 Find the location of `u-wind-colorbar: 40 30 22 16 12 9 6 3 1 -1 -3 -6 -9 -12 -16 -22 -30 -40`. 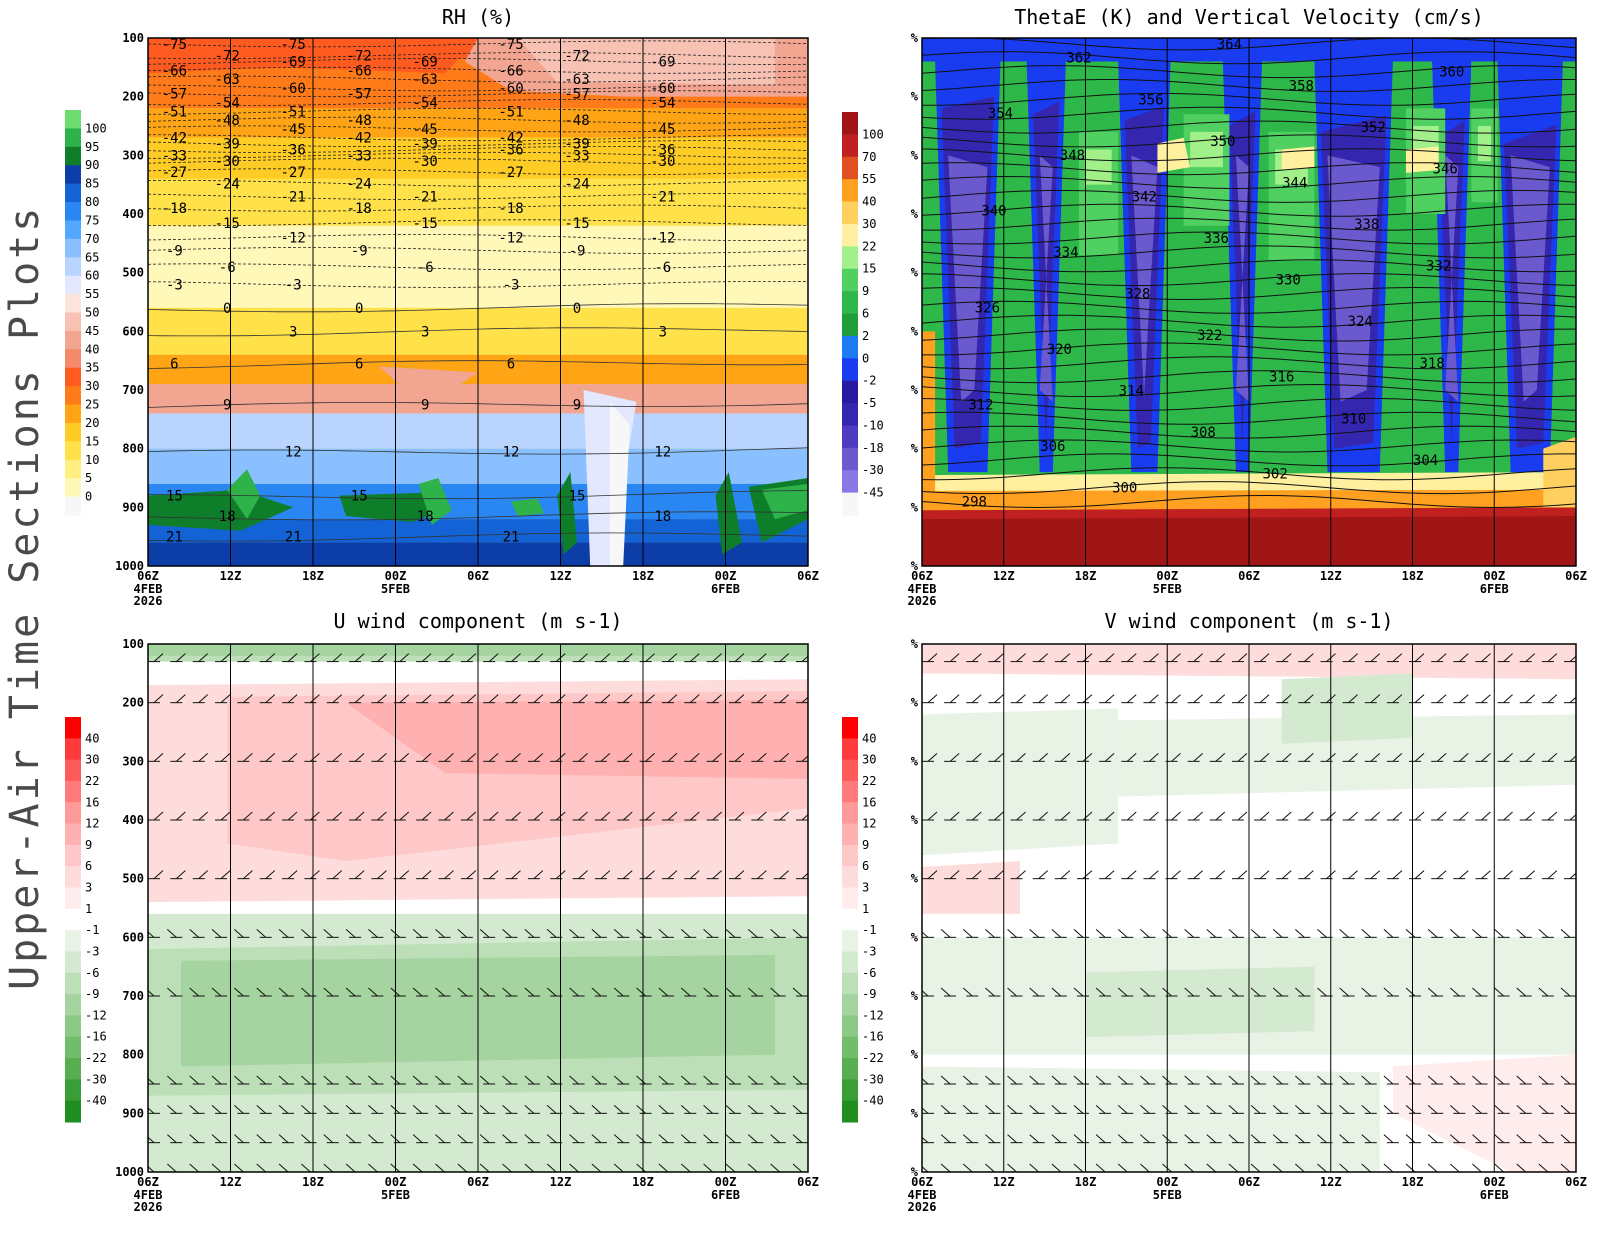

u-wind-colorbar: 40 30 22 16 12 9 6 3 1 -1 -3 -6 -9 -12 -16 -22 -30 -40 is located at coordinates (86, 920).